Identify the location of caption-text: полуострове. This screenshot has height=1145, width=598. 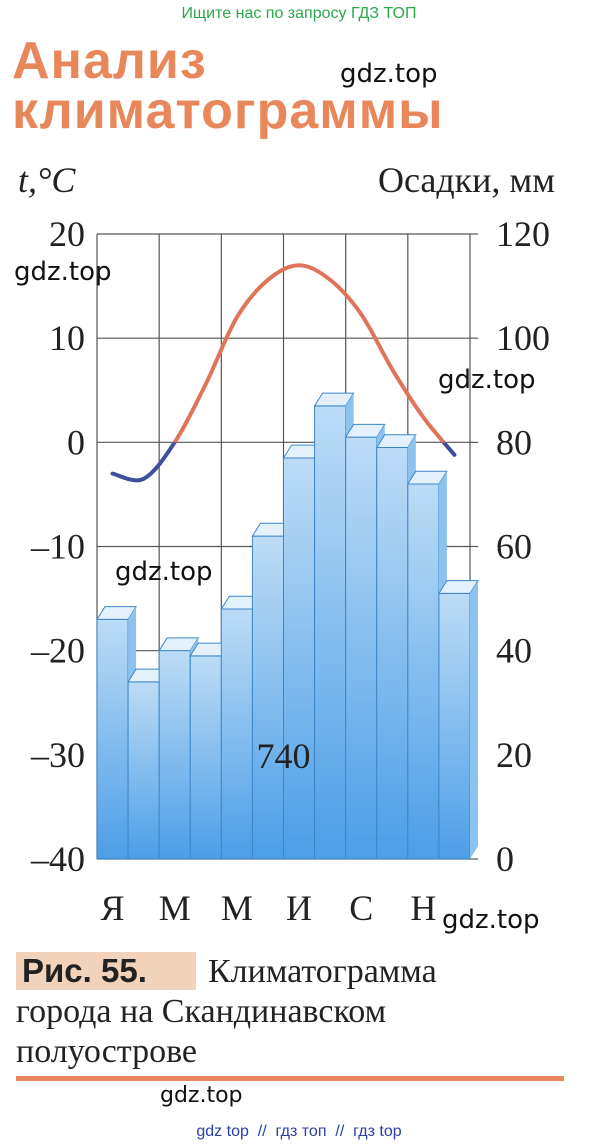
(106, 1051).